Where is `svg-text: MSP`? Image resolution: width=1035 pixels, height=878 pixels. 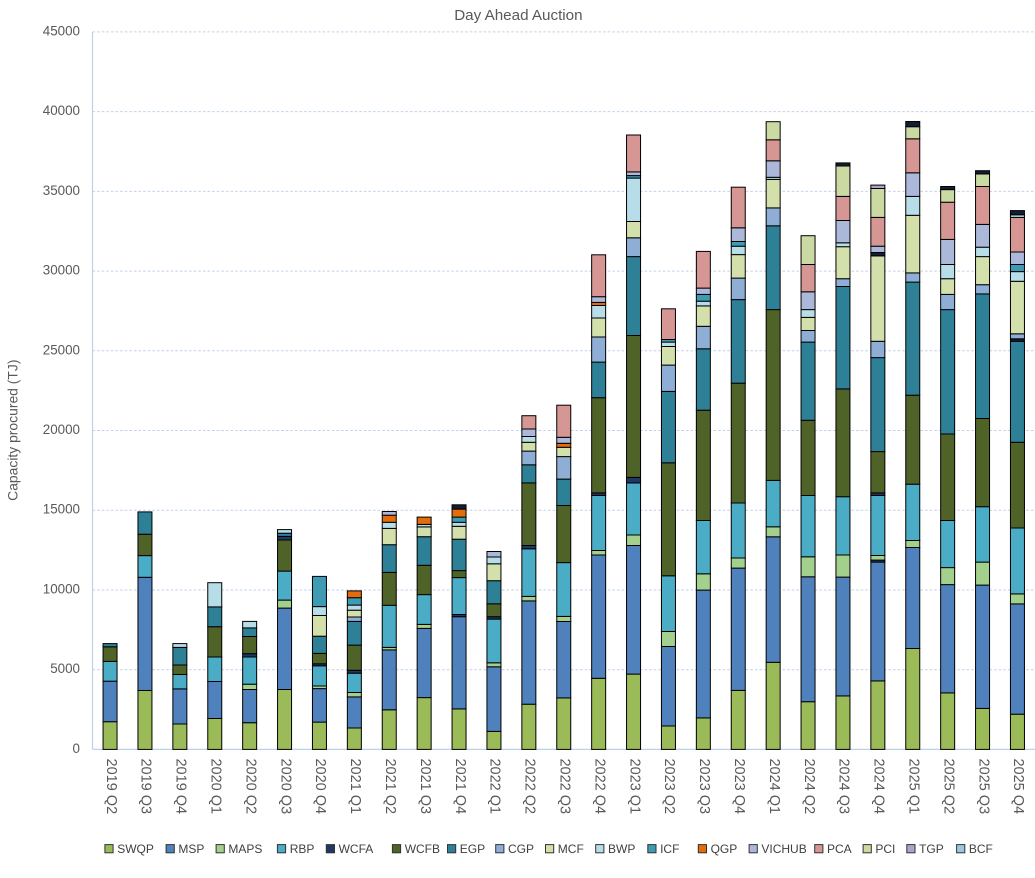
svg-text: MSP is located at coordinates (191, 849).